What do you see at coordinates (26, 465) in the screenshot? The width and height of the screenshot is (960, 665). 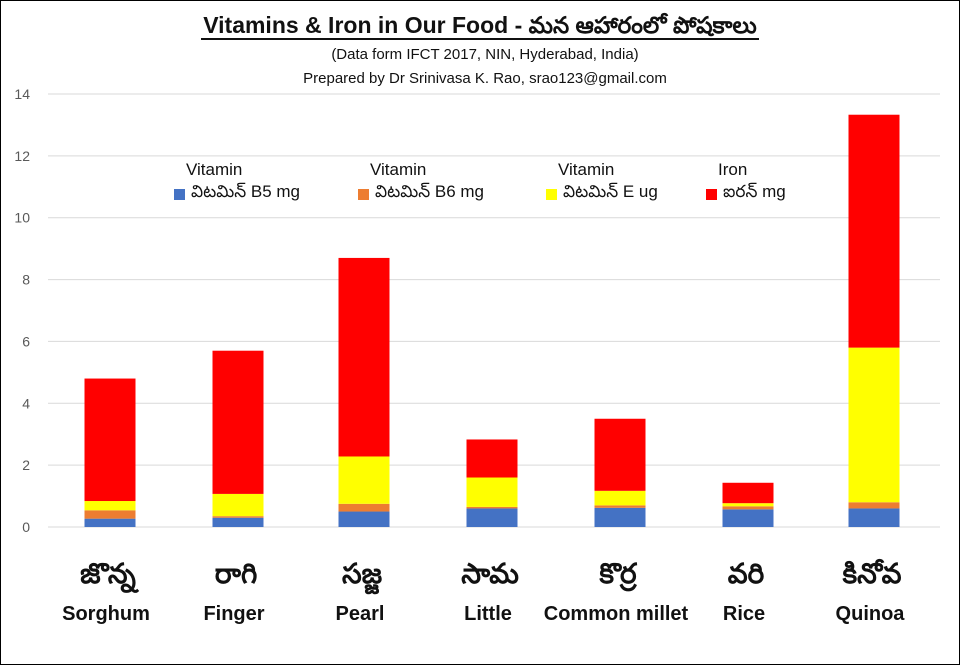 I see `y-tick-label: 2` at bounding box center [26, 465].